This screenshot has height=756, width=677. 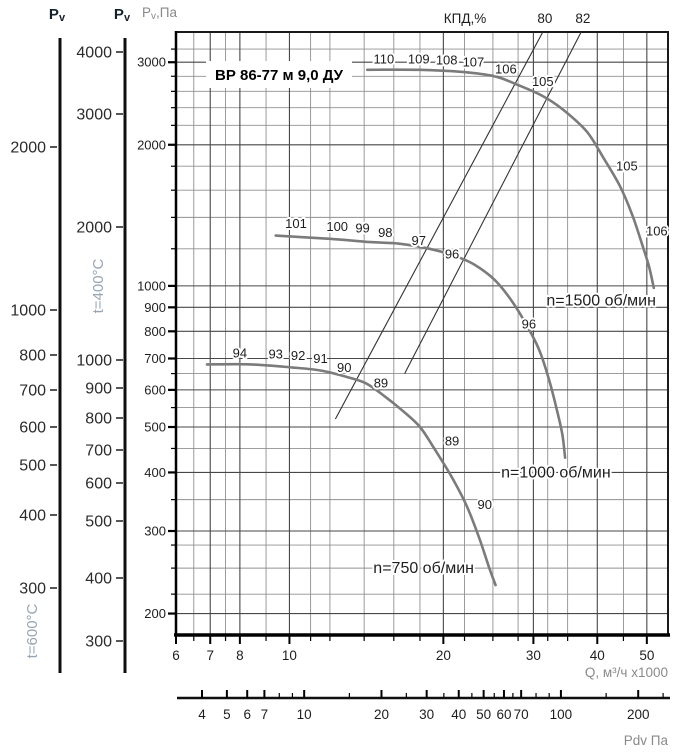 What do you see at coordinates (384, 58) in the screenshot?
I see `noise-level-label: 110` at bounding box center [384, 58].